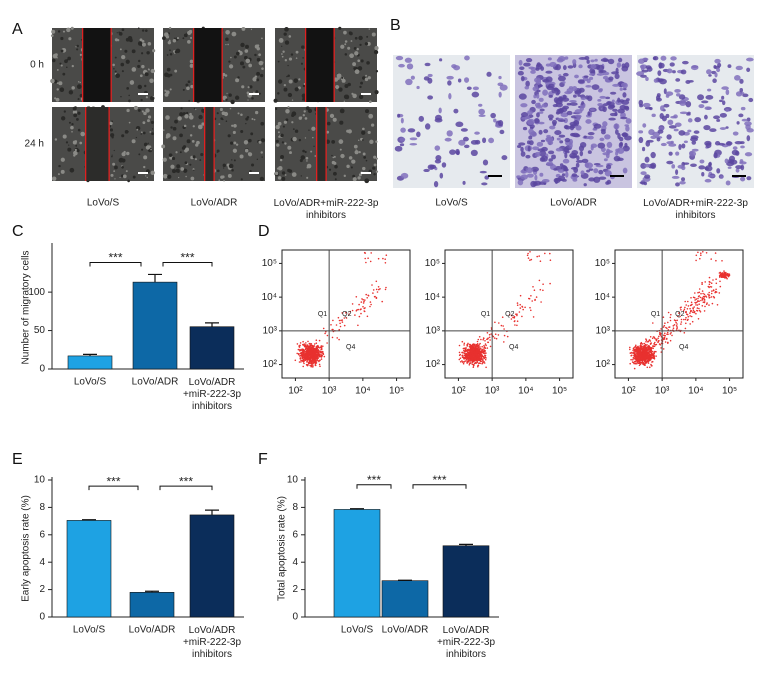 The image size is (780, 696). Describe the element at coordinates (42, 617) in the screenshot. I see `y-tick-label: 0` at that location.